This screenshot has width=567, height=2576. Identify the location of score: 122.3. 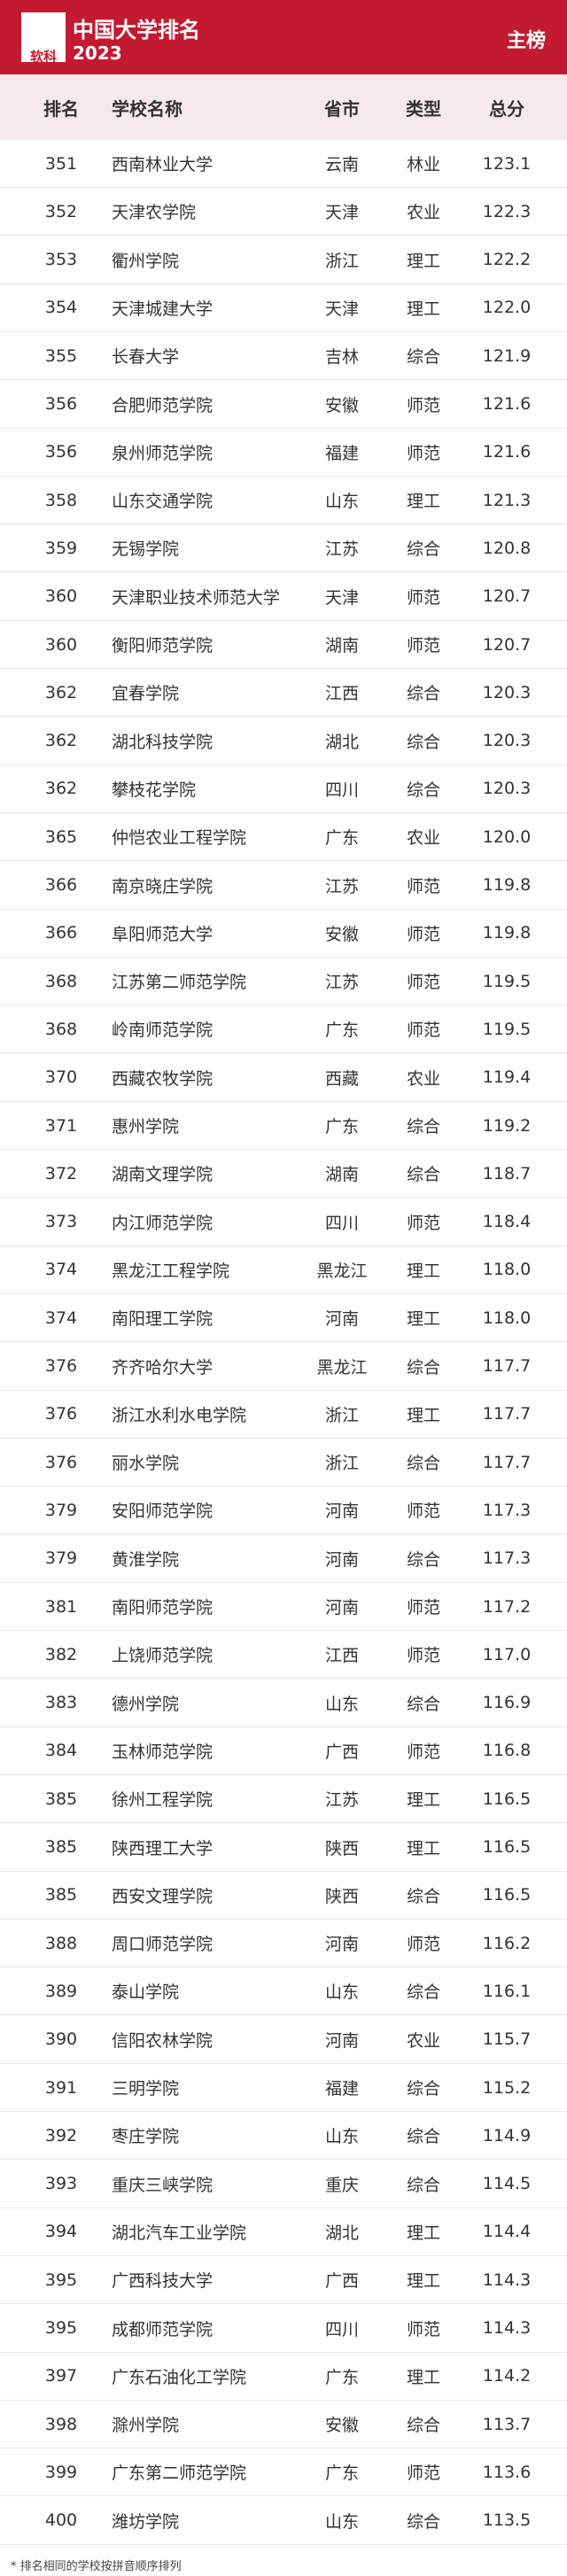
(507, 211).